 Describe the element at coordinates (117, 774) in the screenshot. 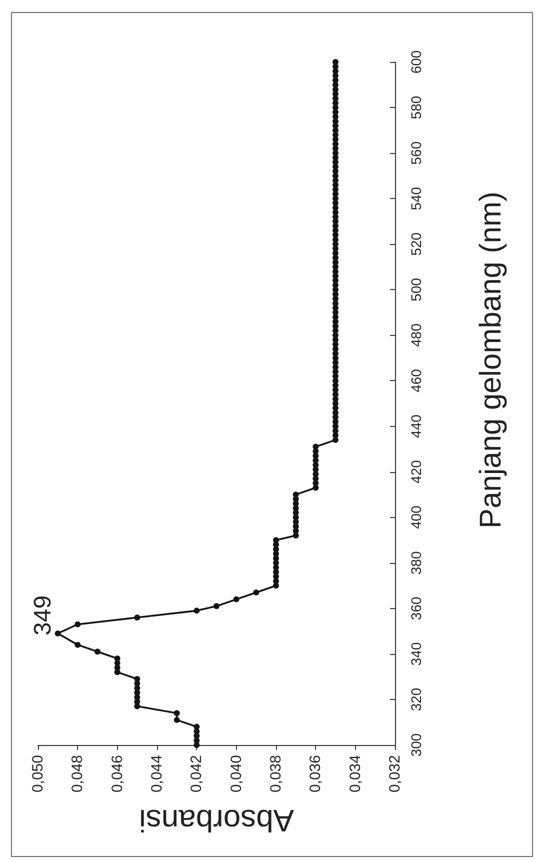

I see `x-tick-label: 0,046` at that location.